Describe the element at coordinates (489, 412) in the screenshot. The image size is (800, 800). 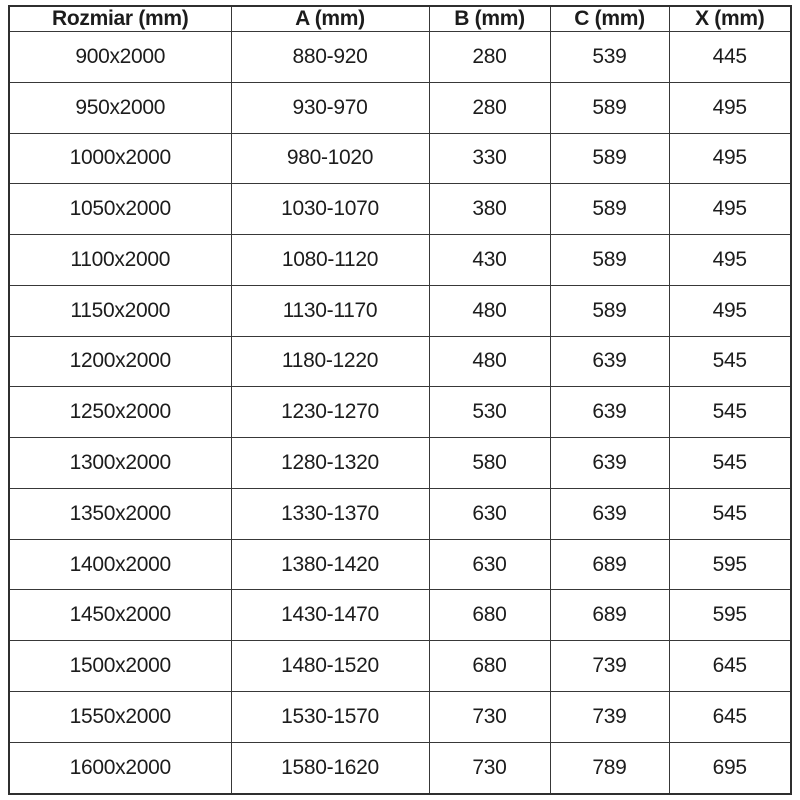
I see `table-cell: 530` at that location.